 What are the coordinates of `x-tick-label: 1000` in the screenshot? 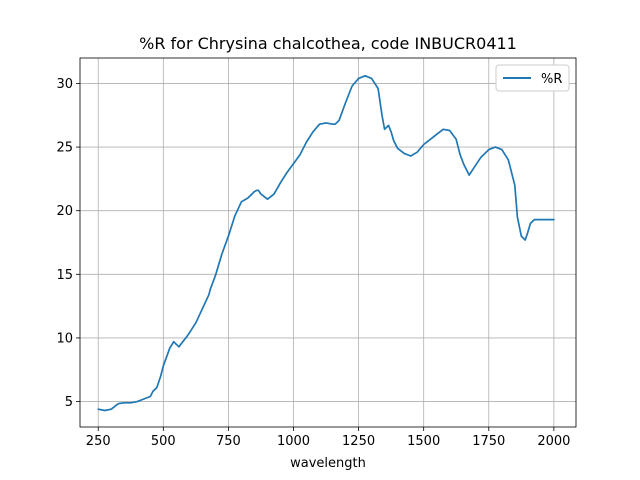 It's located at (293, 441).